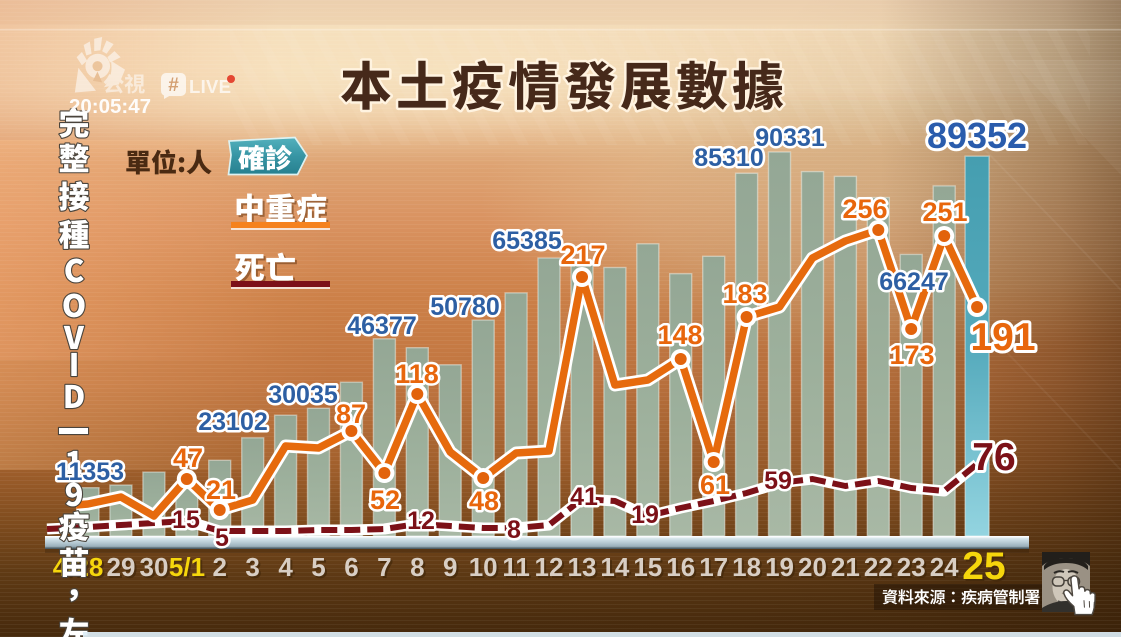 Image resolution: width=1121 pixels, height=637 pixels. What do you see at coordinates (679, 335) in the screenshot?
I see `svg-text: 148` at bounding box center [679, 335].